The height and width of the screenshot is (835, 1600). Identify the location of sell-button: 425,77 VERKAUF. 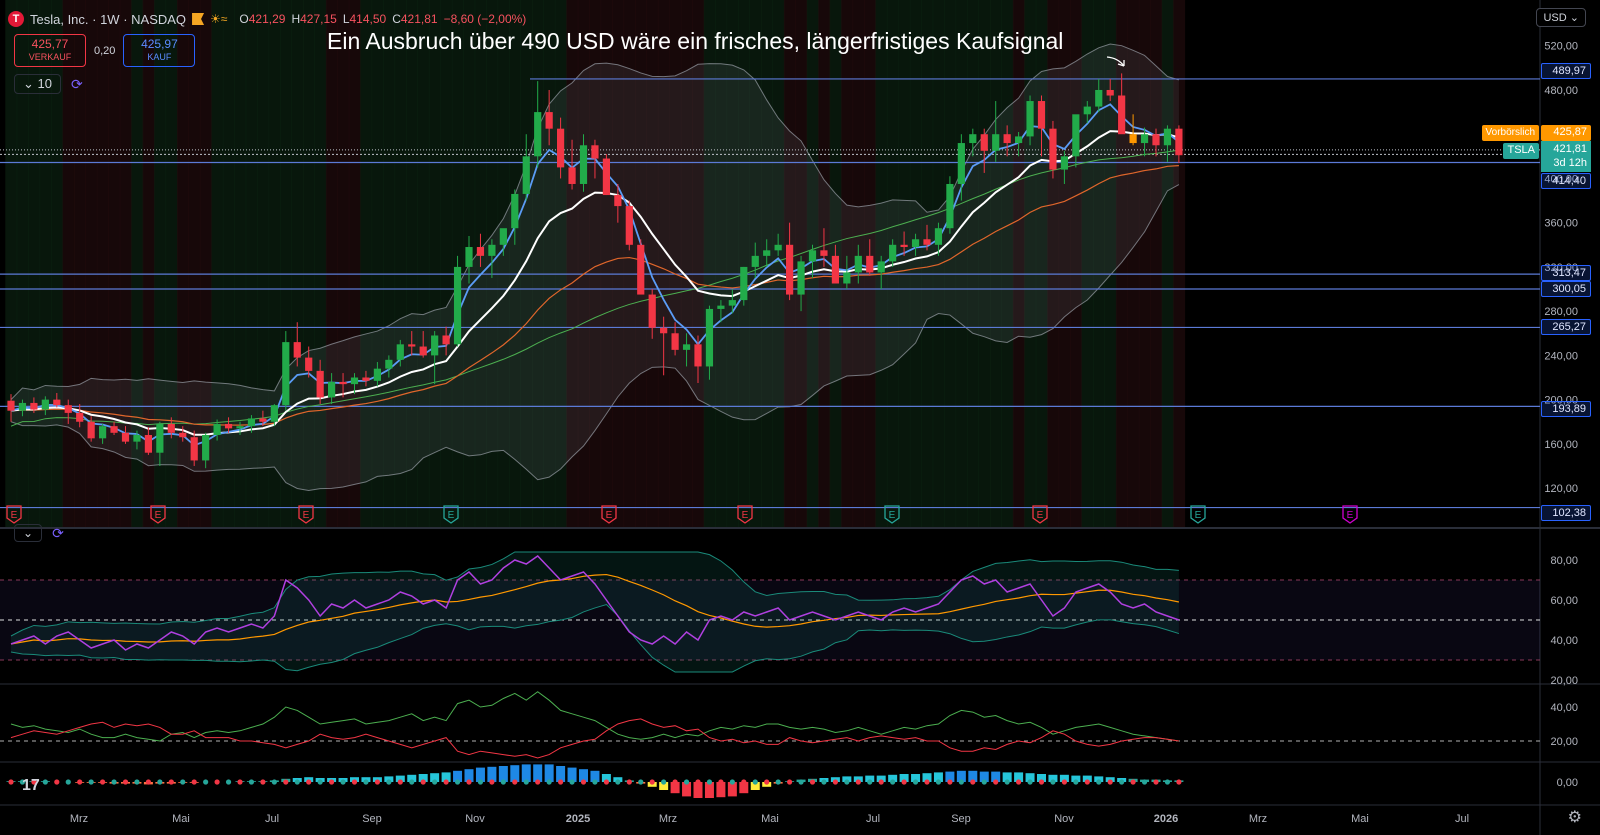
(50, 50).